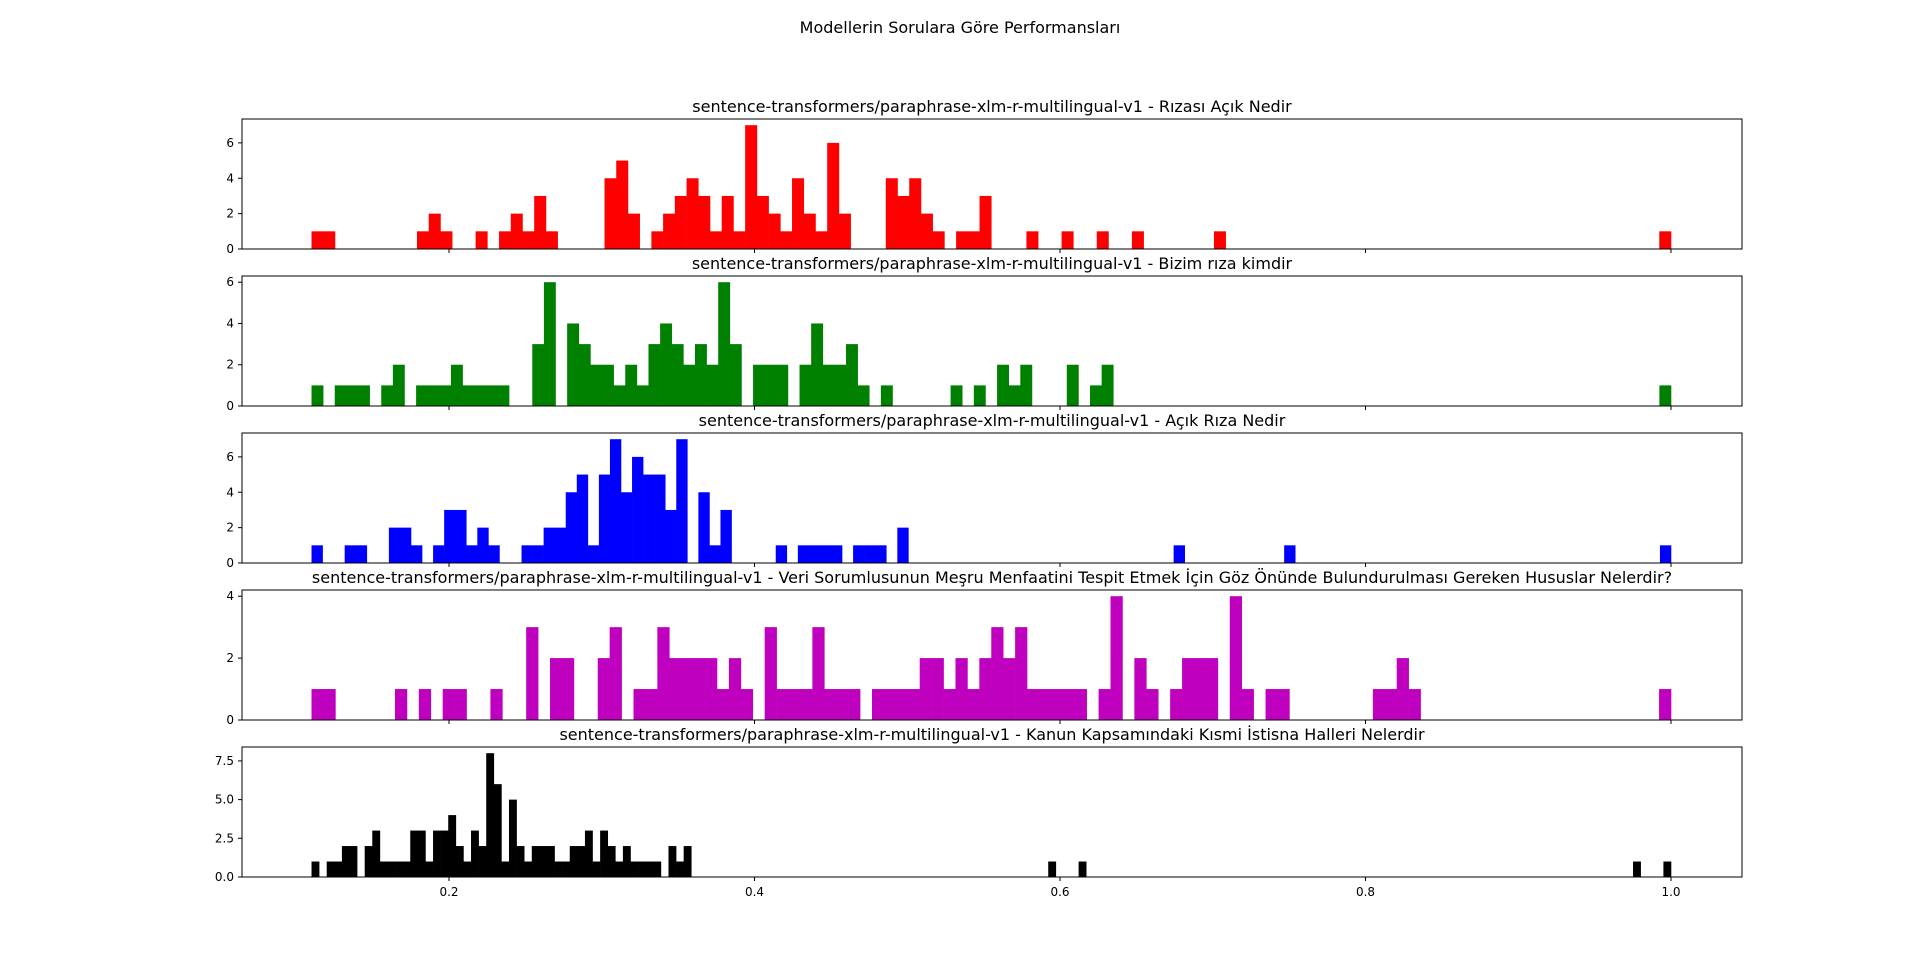  Describe the element at coordinates (230, 406) in the screenshot. I see `y-tick-label: 0` at that location.